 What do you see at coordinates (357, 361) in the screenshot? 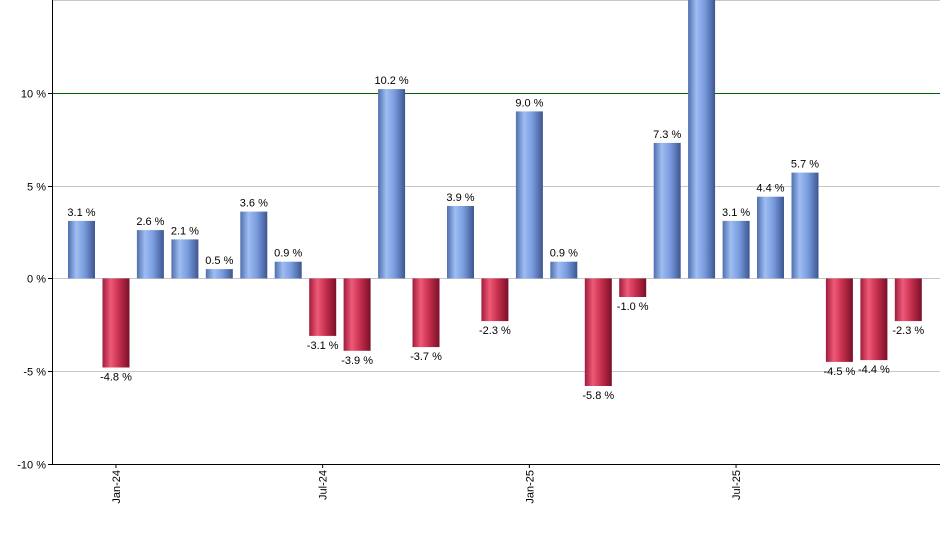
I see `data-label: -3.9 %` at bounding box center [357, 361].